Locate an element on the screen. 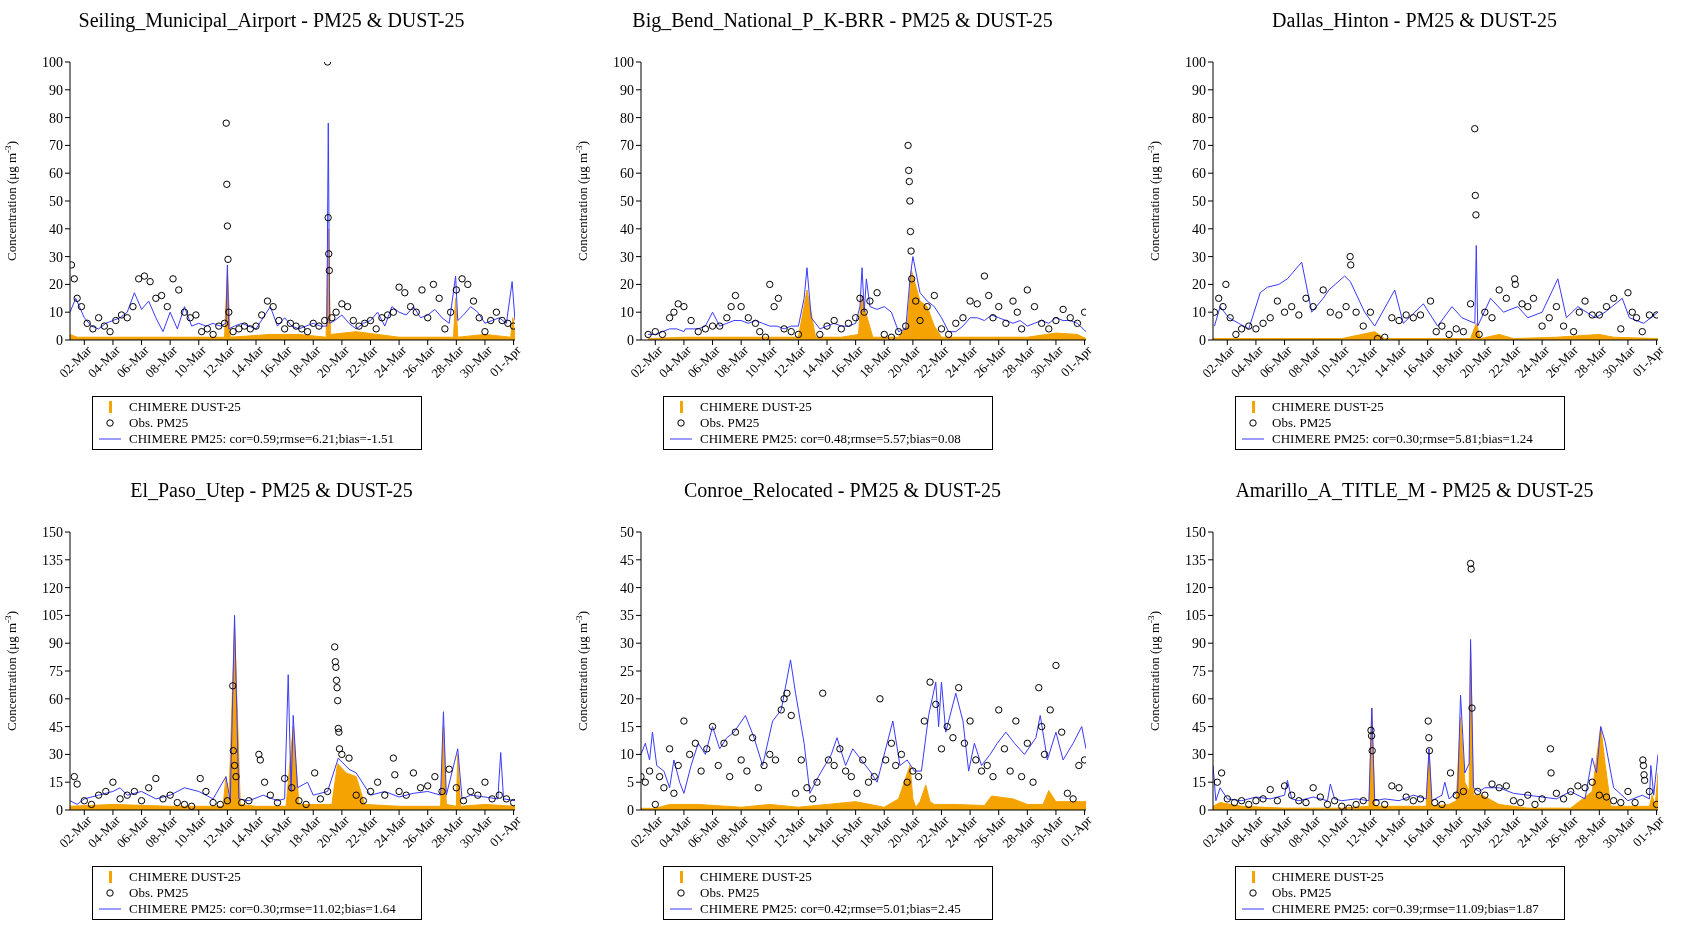  y-tick-label: 35 is located at coordinates (627, 616).